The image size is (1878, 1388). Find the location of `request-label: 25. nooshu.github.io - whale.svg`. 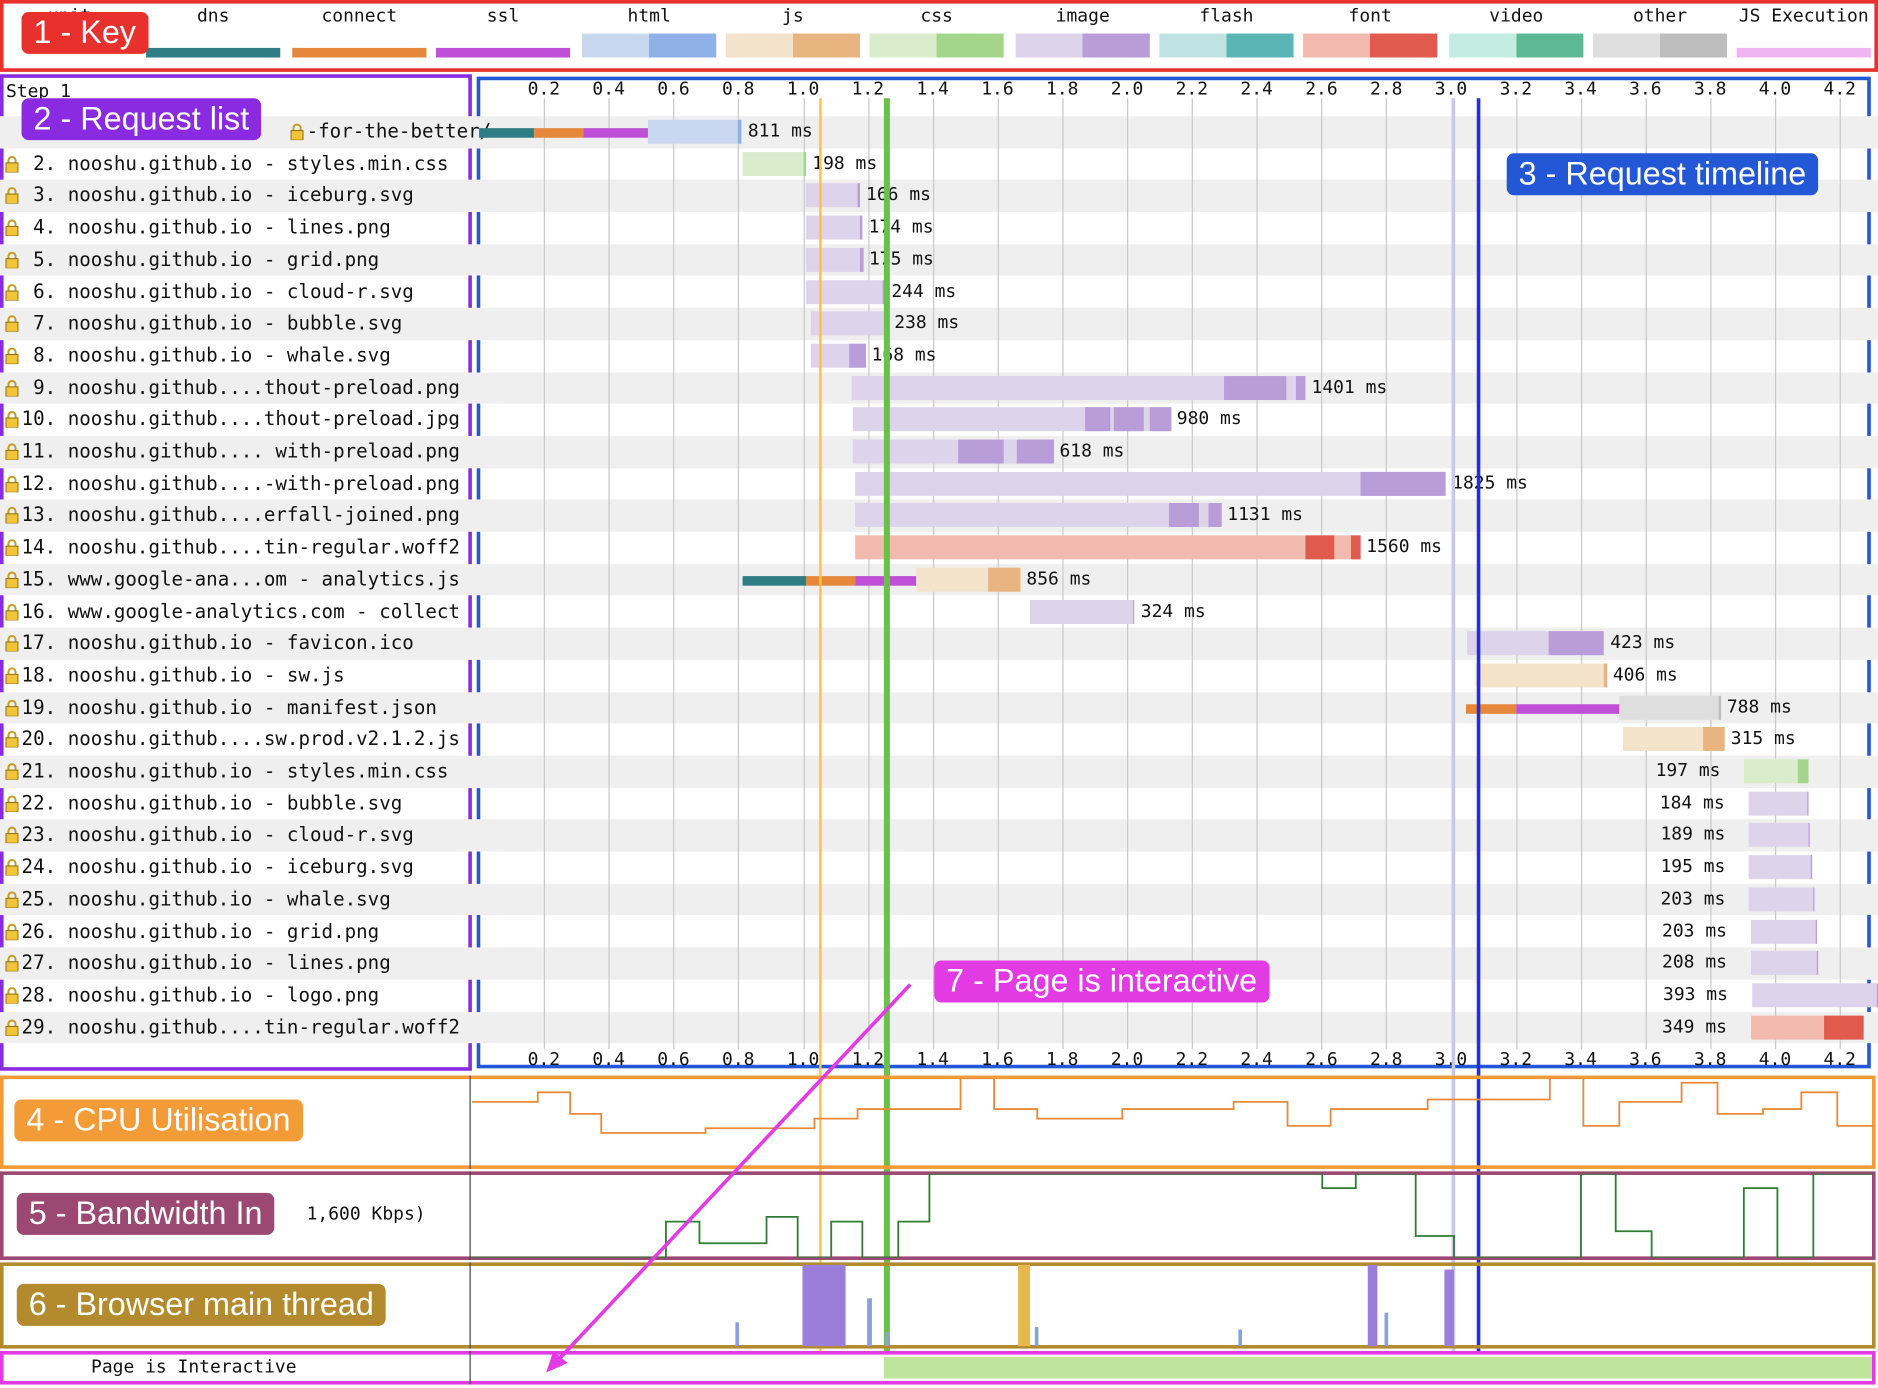

request-label: 25. nooshu.github.io - whale.svg is located at coordinates (198, 899).